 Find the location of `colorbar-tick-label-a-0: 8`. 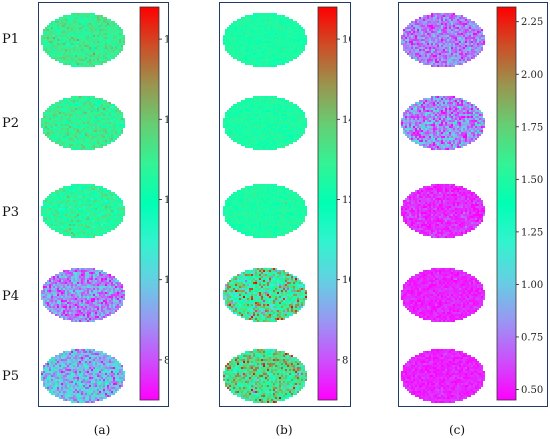

colorbar-tick-label-a-0: 8 is located at coordinates (166, 360).